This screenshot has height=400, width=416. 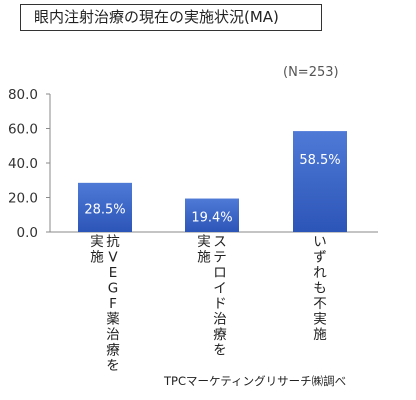 I want to click on x-category-label: いずれも不実施, so click(x=320, y=288).